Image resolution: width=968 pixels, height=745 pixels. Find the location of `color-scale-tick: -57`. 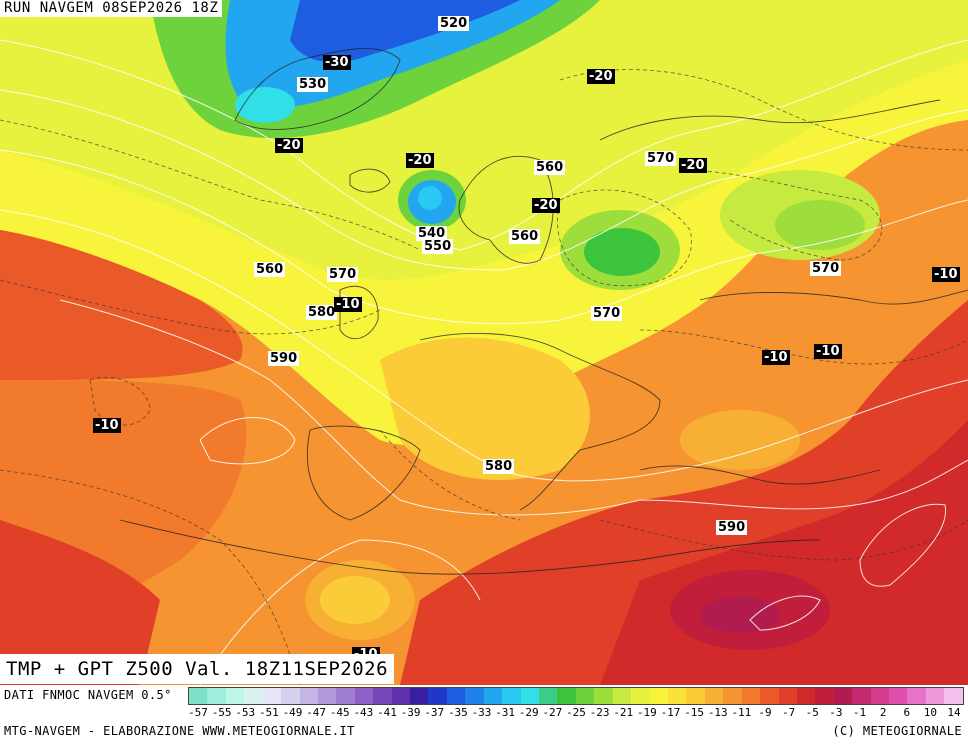

color-scale-tick: -57 is located at coordinates (198, 712).